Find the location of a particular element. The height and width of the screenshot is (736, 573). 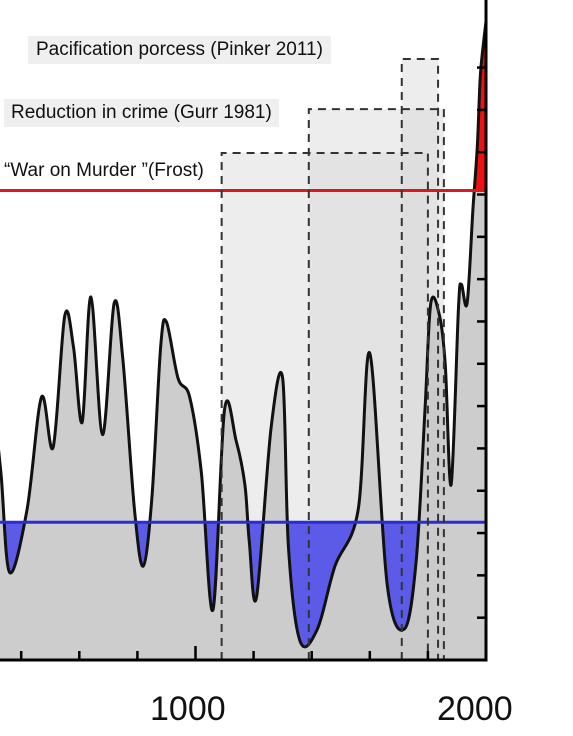

box-label-frost: “War on Murder ”(Frost) is located at coordinates (104, 171).